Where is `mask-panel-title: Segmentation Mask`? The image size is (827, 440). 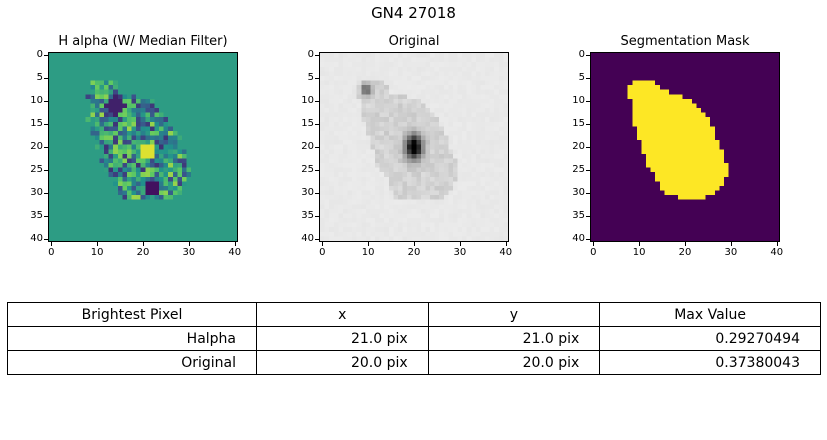 mask-panel-title: Segmentation Mask is located at coordinates (685, 41).